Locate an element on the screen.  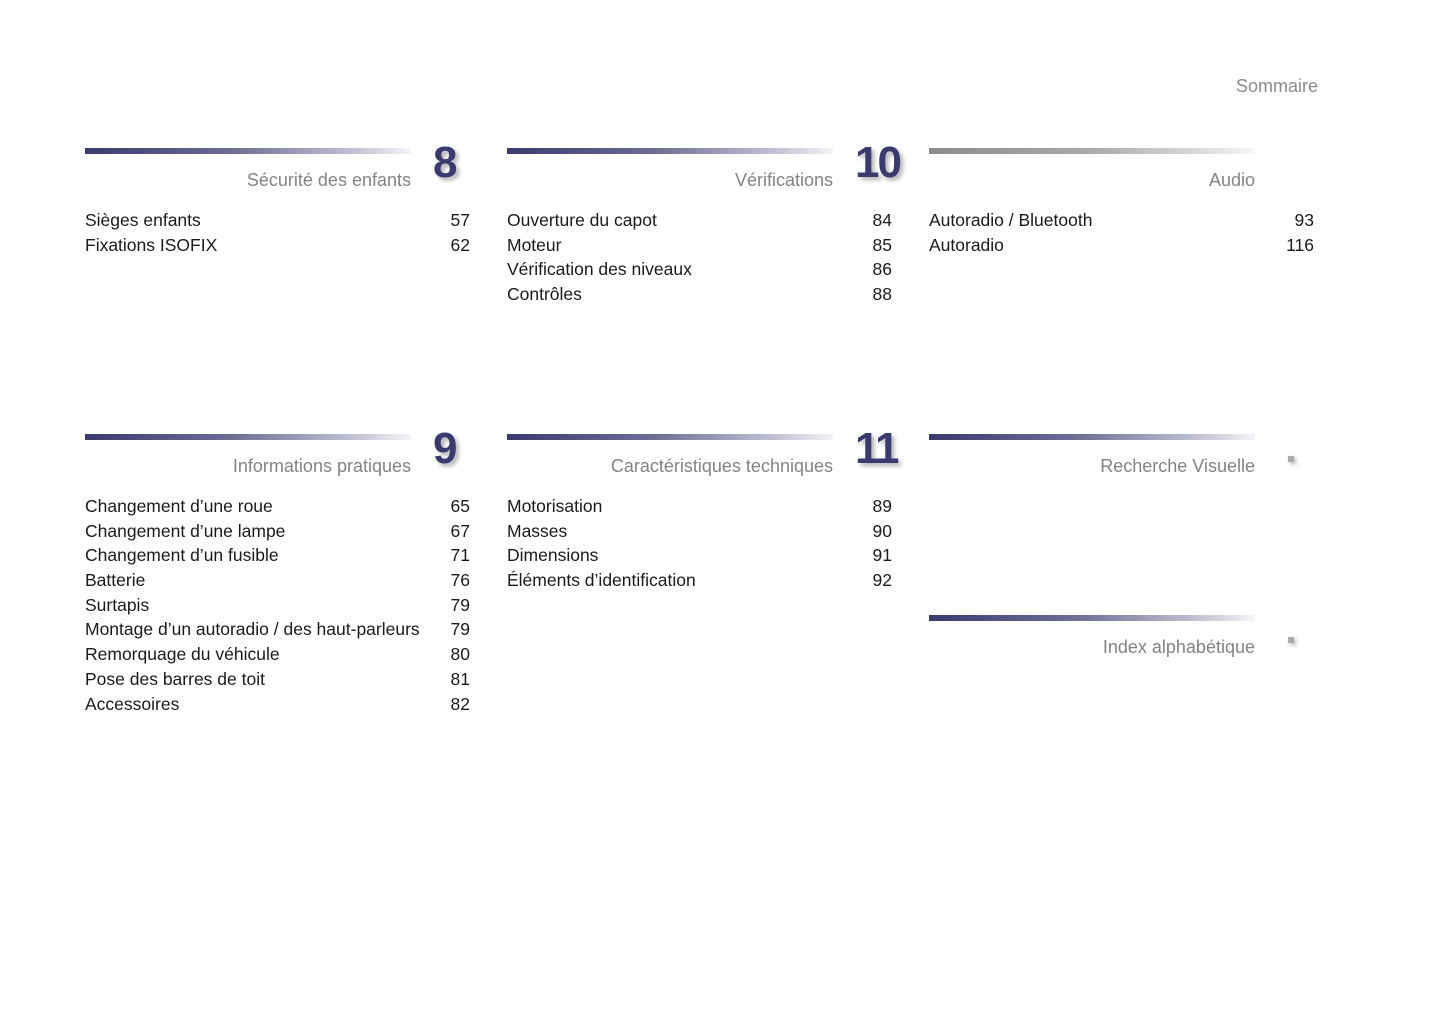
entry-page: 65 is located at coordinates (460, 506).